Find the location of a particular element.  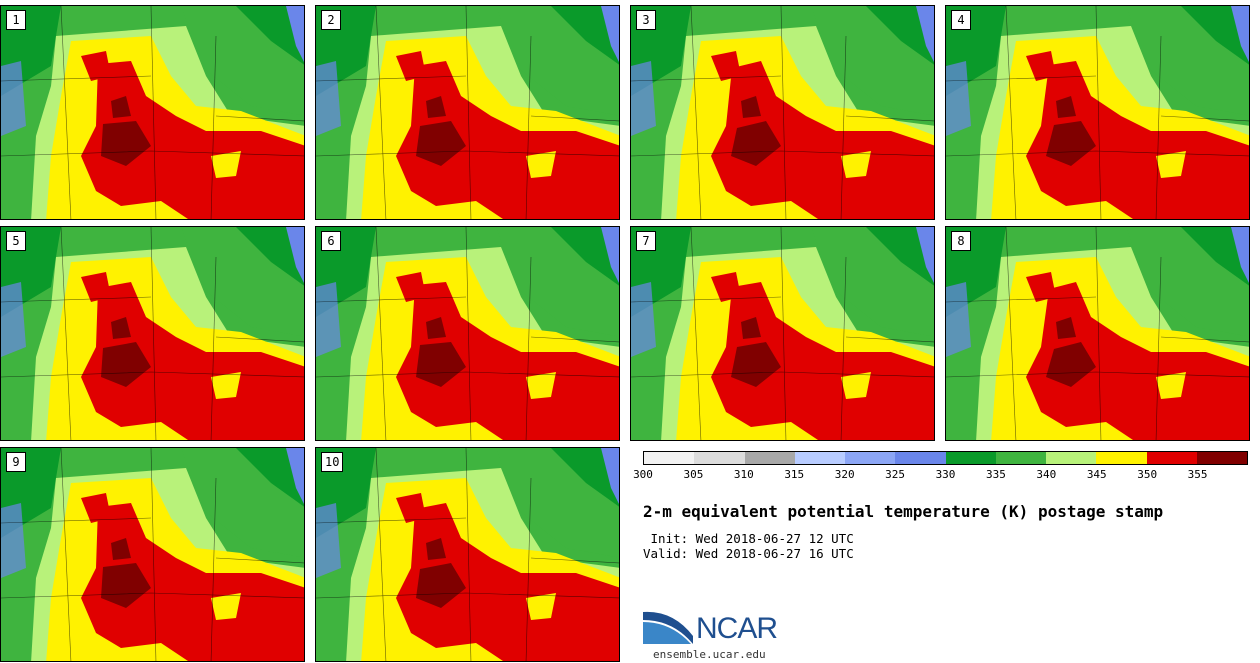

colorbar-tick: 320 is located at coordinates (844, 474).